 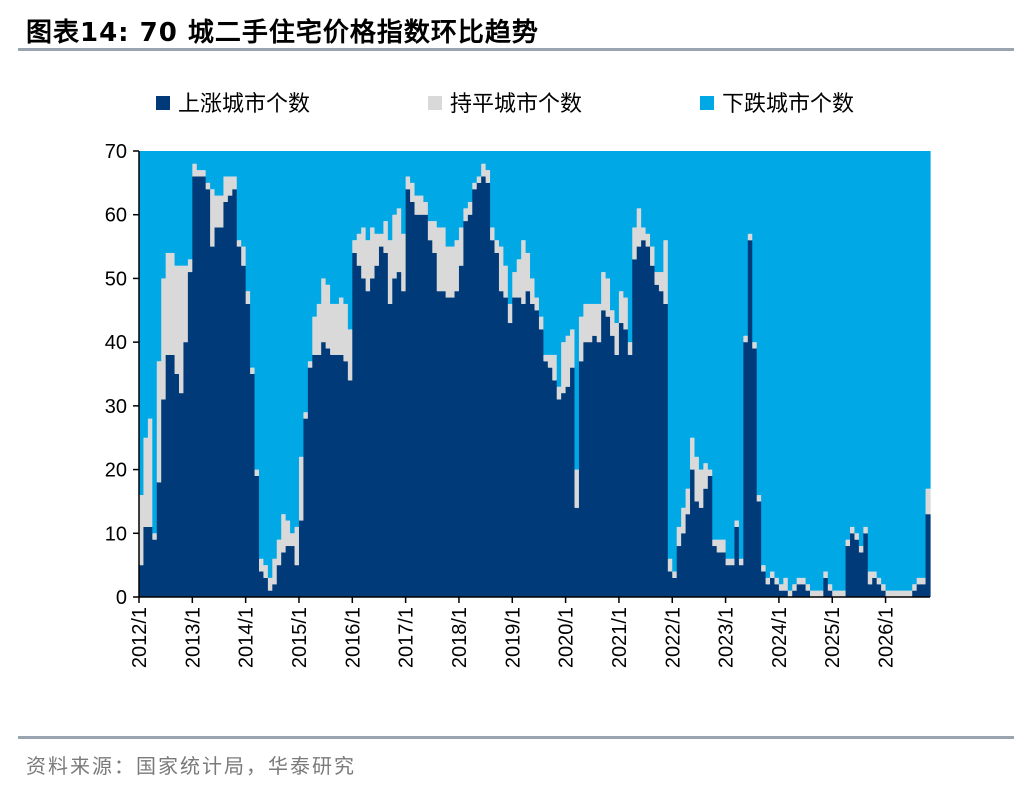 What do you see at coordinates (505, 104) in the screenshot?
I see `legend: 上涨城市个数 持平城市个数 下跌城市个数` at bounding box center [505, 104].